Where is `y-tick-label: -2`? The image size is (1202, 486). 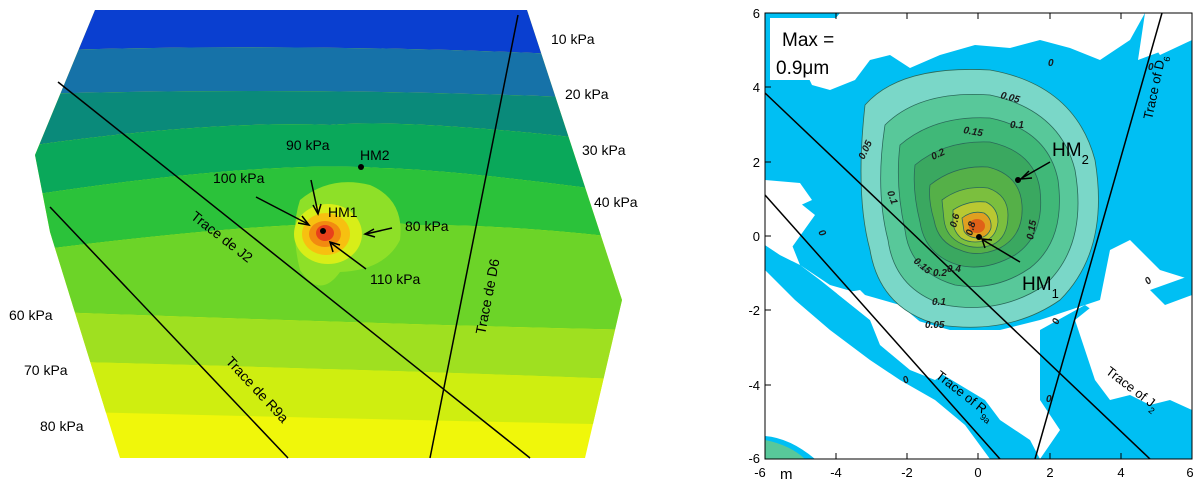
y-tick-label: -2 is located at coordinates (754, 310).